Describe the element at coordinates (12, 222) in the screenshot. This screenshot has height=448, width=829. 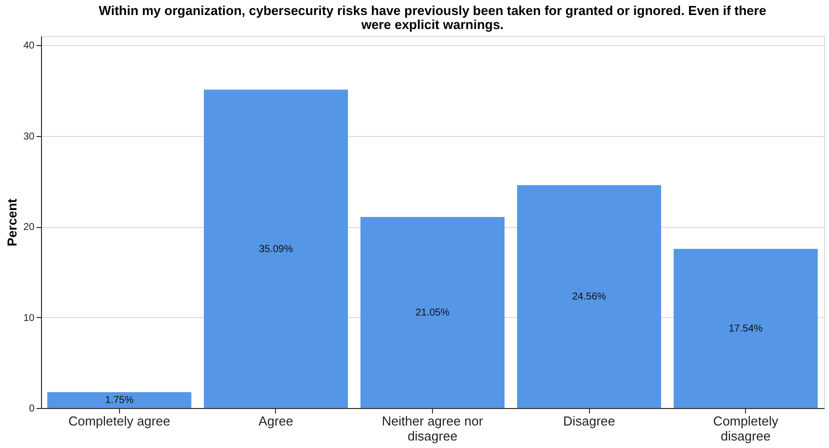
I see `y-axis-title: Percent` at that location.